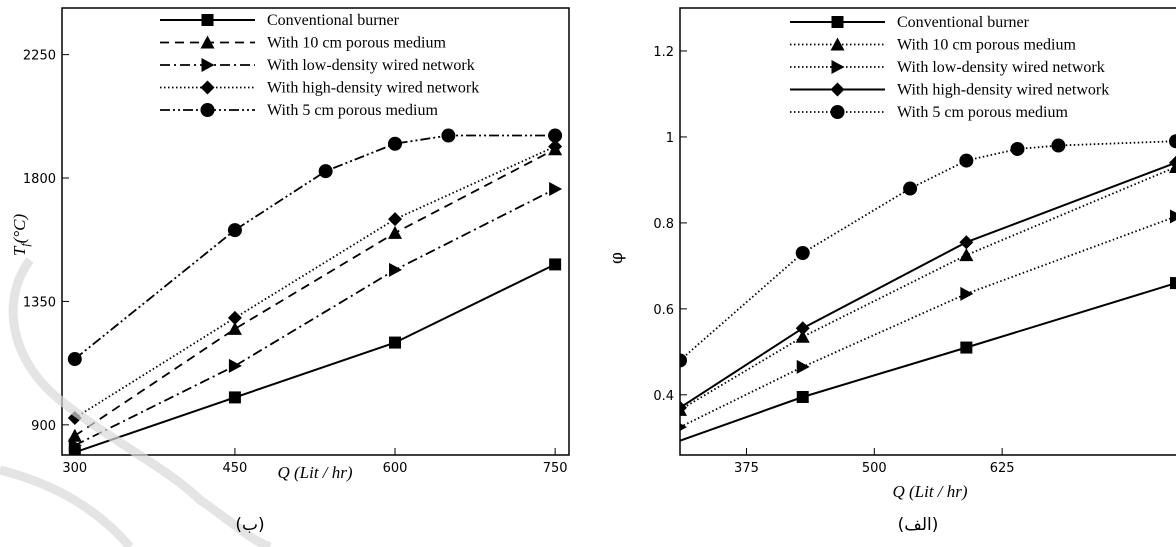 Image resolution: width=1176 pixels, height=547 pixels. What do you see at coordinates (555, 468) in the screenshot?
I see `x-tick-label: 750` at bounding box center [555, 468].